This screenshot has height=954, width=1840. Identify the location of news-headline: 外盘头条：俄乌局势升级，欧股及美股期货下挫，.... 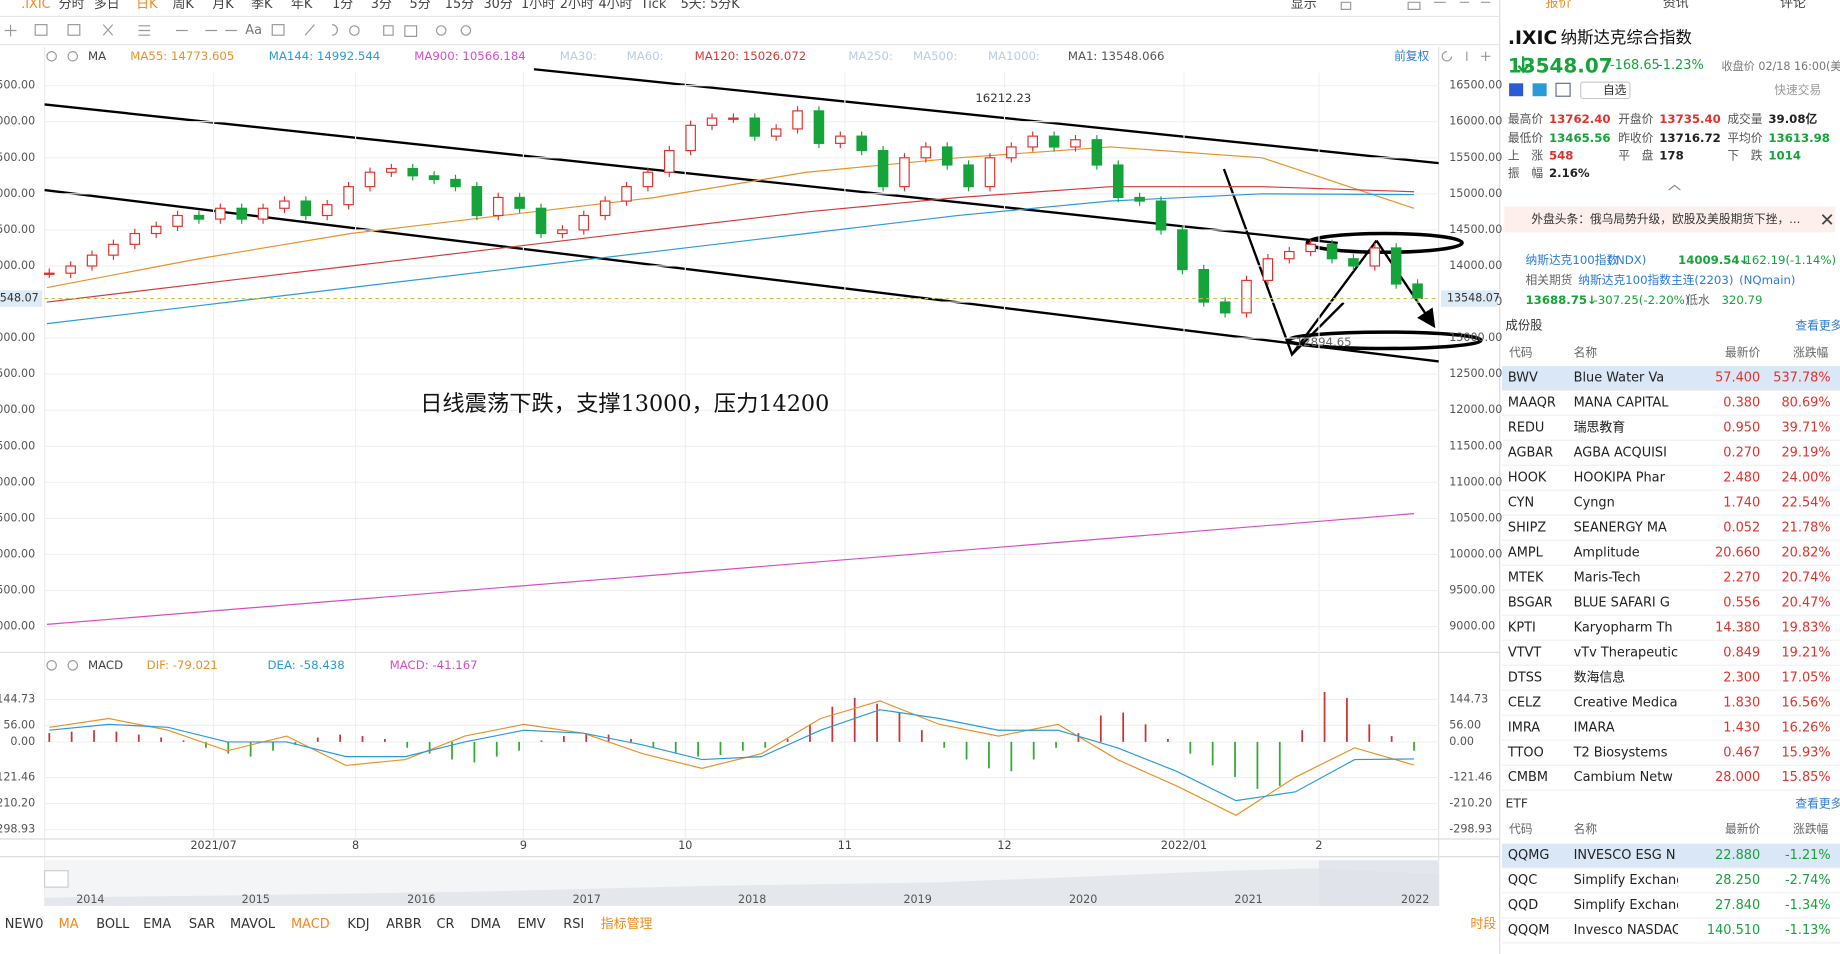
(1665, 219).